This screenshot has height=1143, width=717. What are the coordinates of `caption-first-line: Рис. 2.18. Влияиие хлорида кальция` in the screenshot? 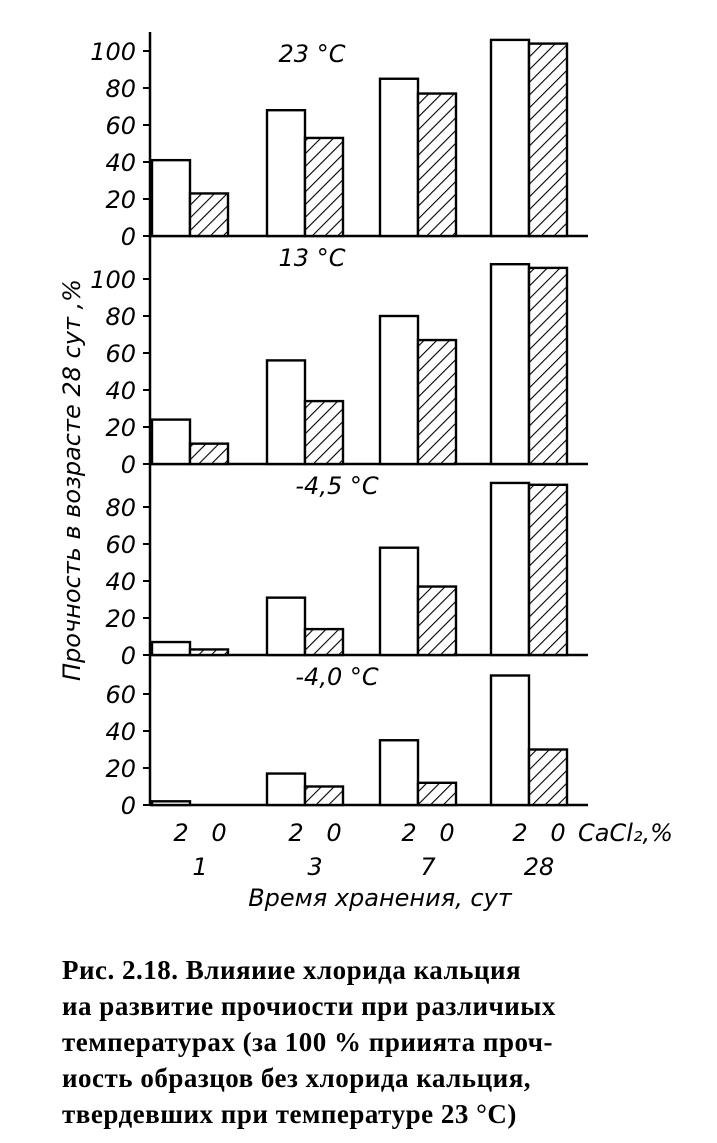 It's located at (379, 970).